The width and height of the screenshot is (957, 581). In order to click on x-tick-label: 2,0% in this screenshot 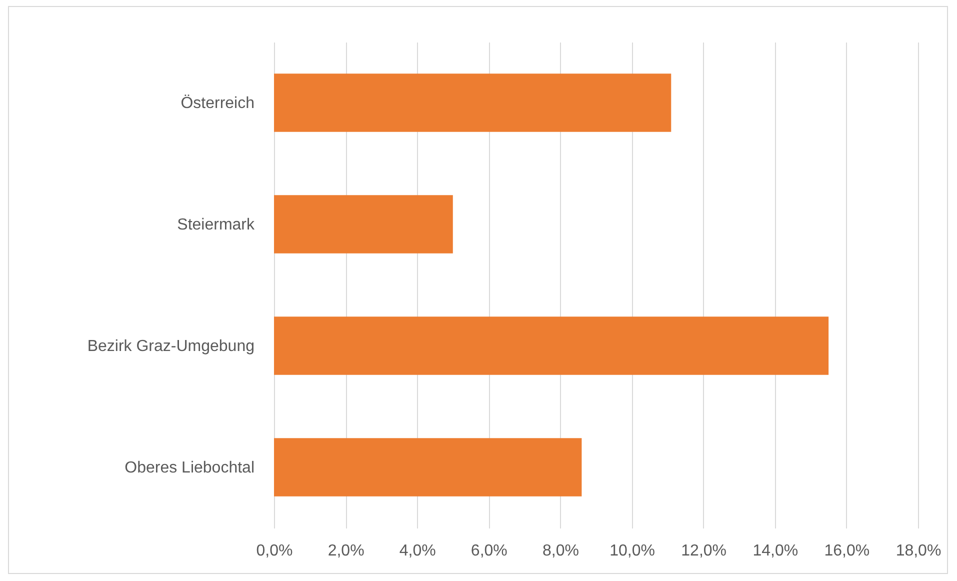, I will do `click(346, 551)`.